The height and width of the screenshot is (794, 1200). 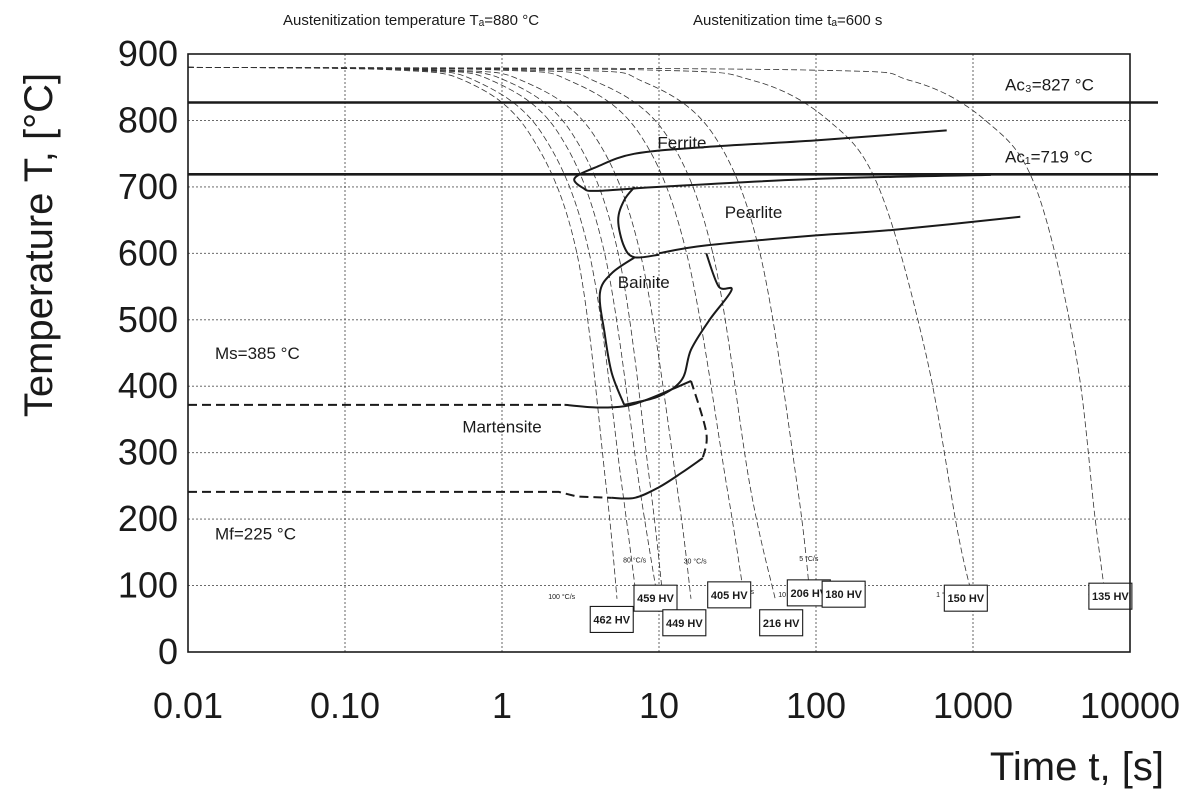 What do you see at coordinates (699, 419) in the screenshot?
I see `martensite-finish-dashed-boundary` at bounding box center [699, 419].